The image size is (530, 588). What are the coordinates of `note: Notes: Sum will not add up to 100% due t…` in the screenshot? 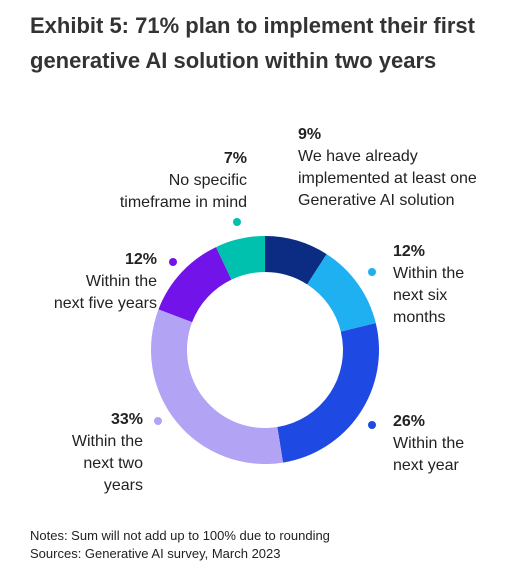 It's located at (180, 535).